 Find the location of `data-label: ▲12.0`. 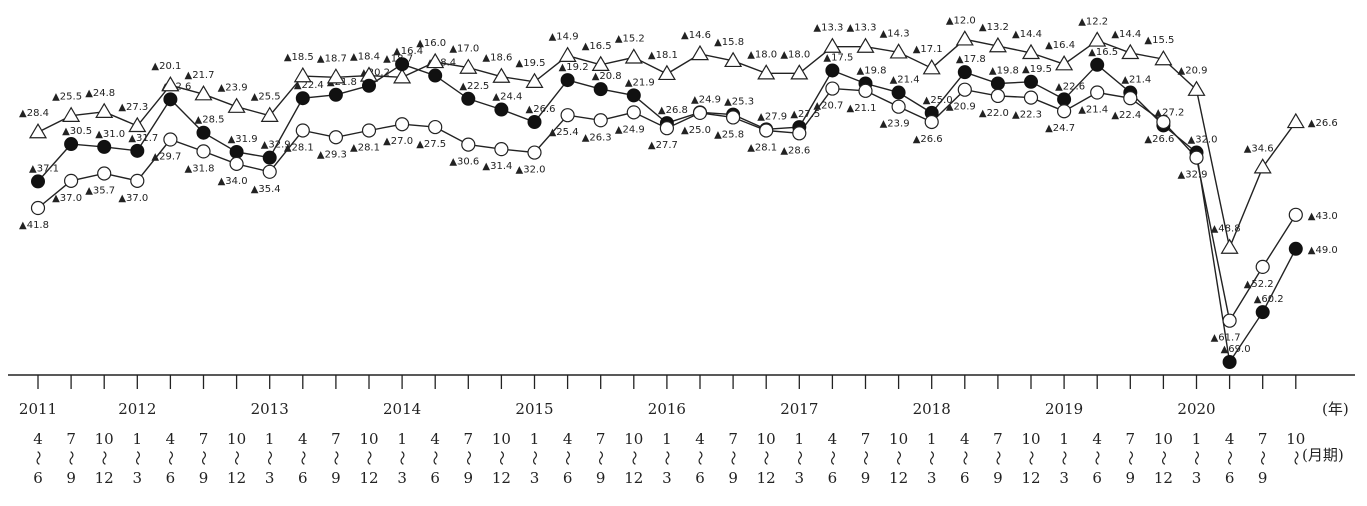

data-label: ▲12.0 is located at coordinates (961, 20).